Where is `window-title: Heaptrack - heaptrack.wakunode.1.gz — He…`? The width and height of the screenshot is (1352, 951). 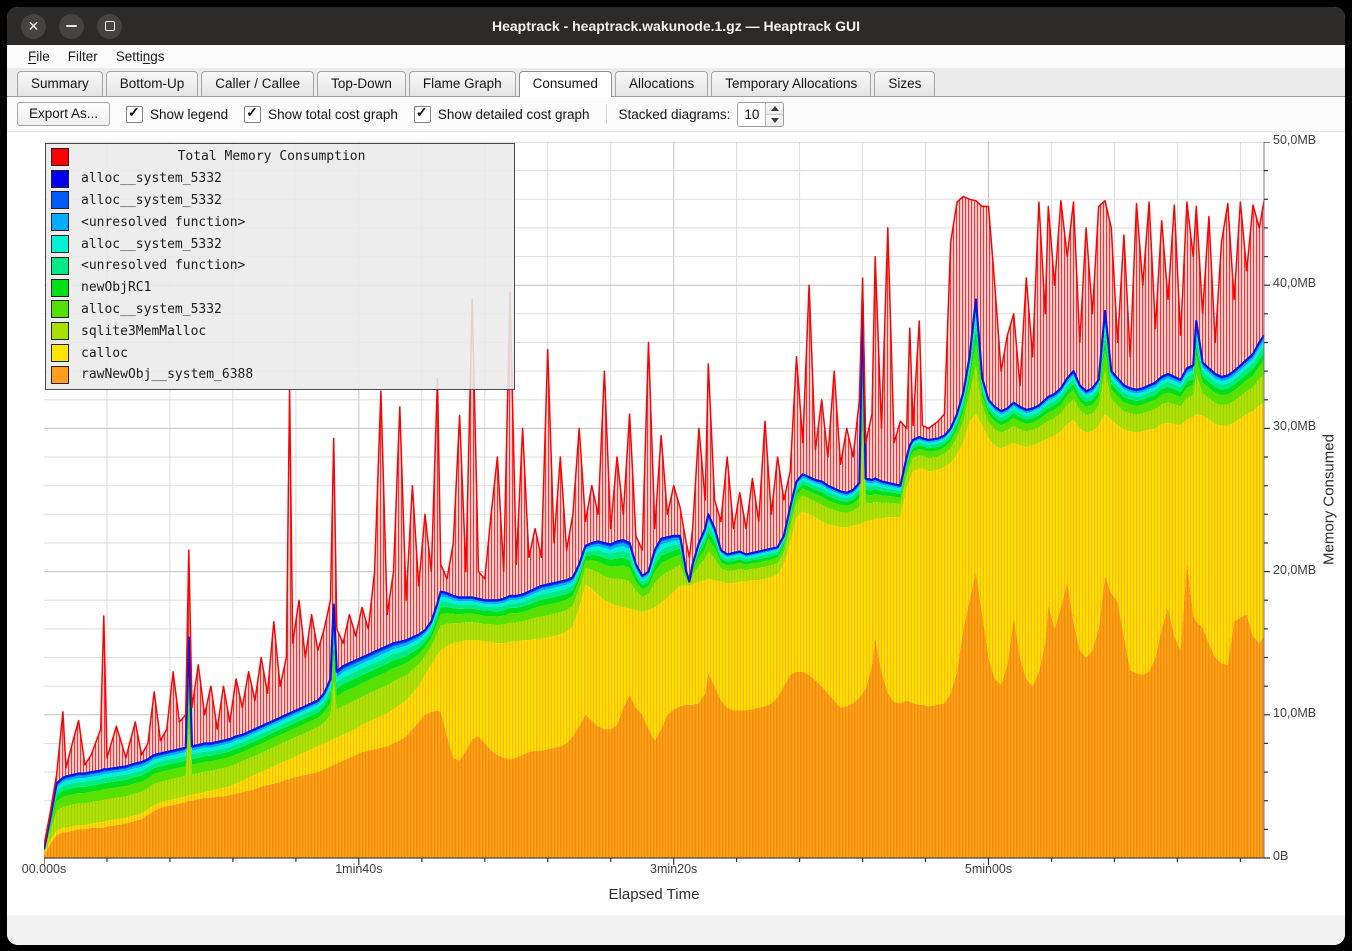 window-title: Heaptrack - heaptrack.wakunode.1.gz — He… is located at coordinates (675, 26).